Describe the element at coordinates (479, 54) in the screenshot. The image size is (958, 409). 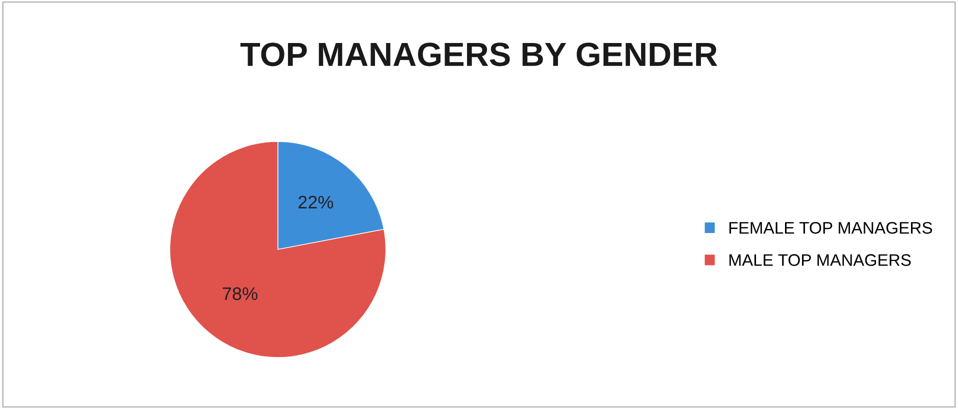
I see `chart-title: TOP MANAGERS BY GENDER` at that location.